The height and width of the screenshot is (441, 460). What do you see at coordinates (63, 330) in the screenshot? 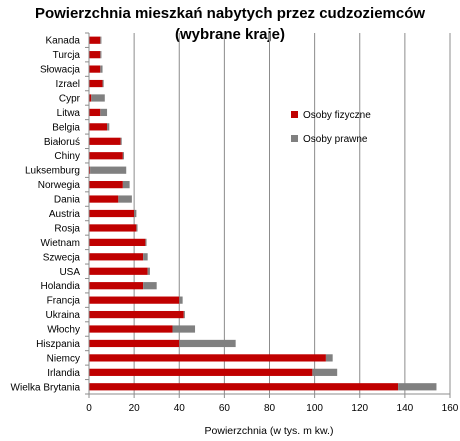
I see `category-label: Włochy` at bounding box center [63, 330].